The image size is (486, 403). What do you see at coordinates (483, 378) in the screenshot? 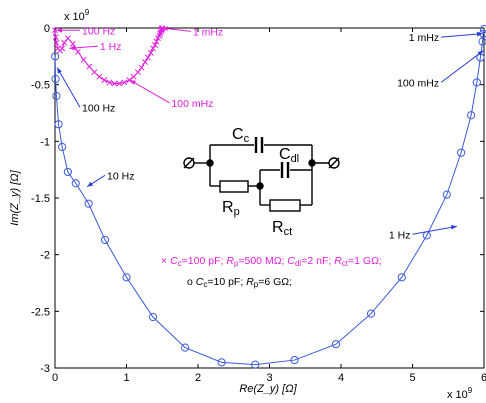
I see `x-tick-label: 6` at bounding box center [483, 378].